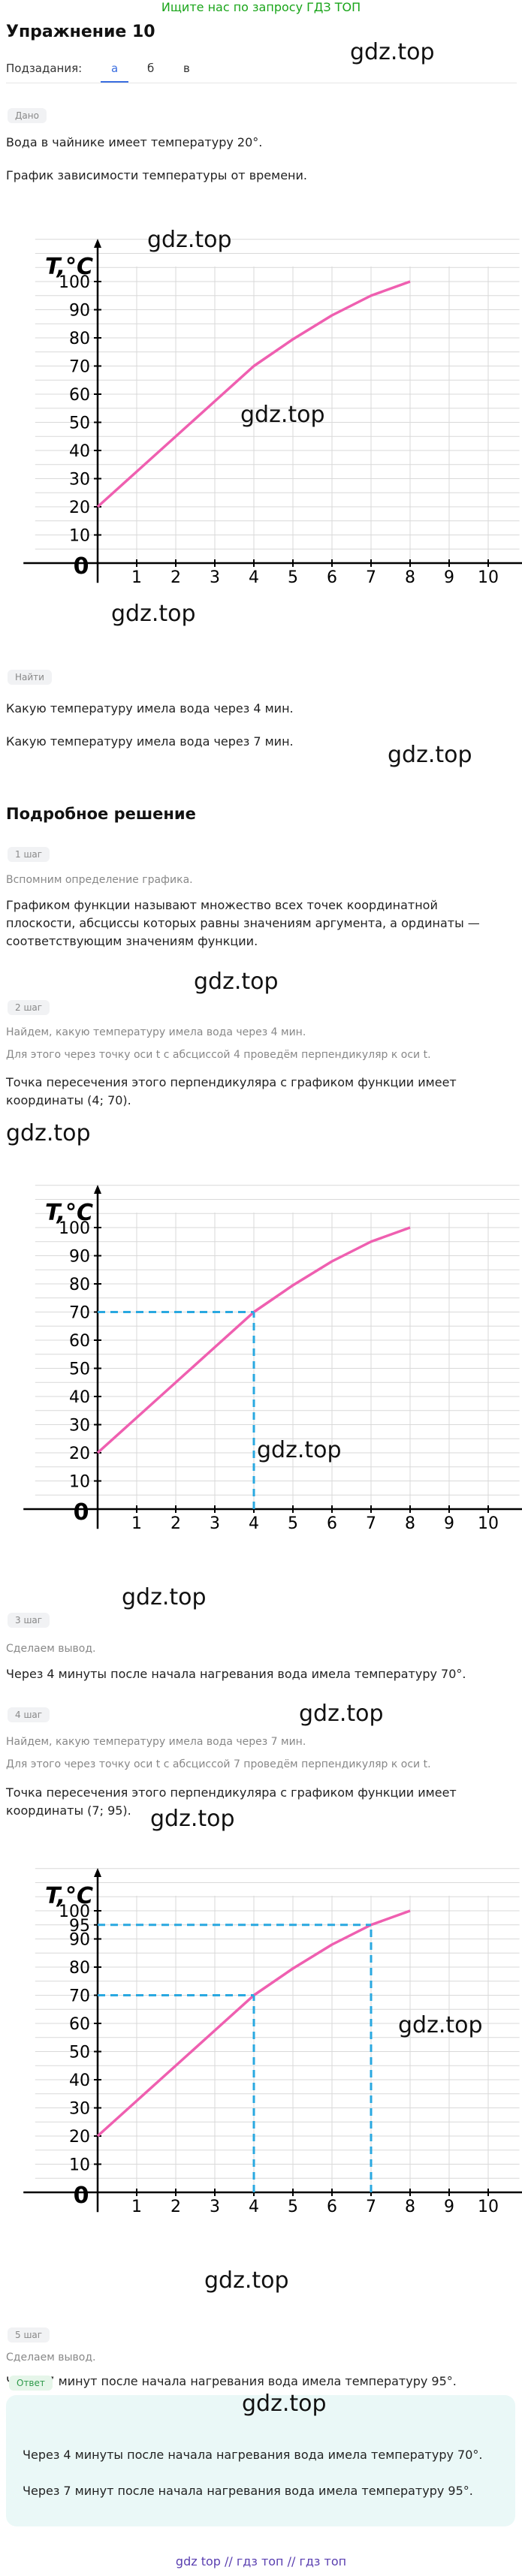  I want to click on given-text-1: Вода в чайнике имеет температуру 20°., so click(134, 142).